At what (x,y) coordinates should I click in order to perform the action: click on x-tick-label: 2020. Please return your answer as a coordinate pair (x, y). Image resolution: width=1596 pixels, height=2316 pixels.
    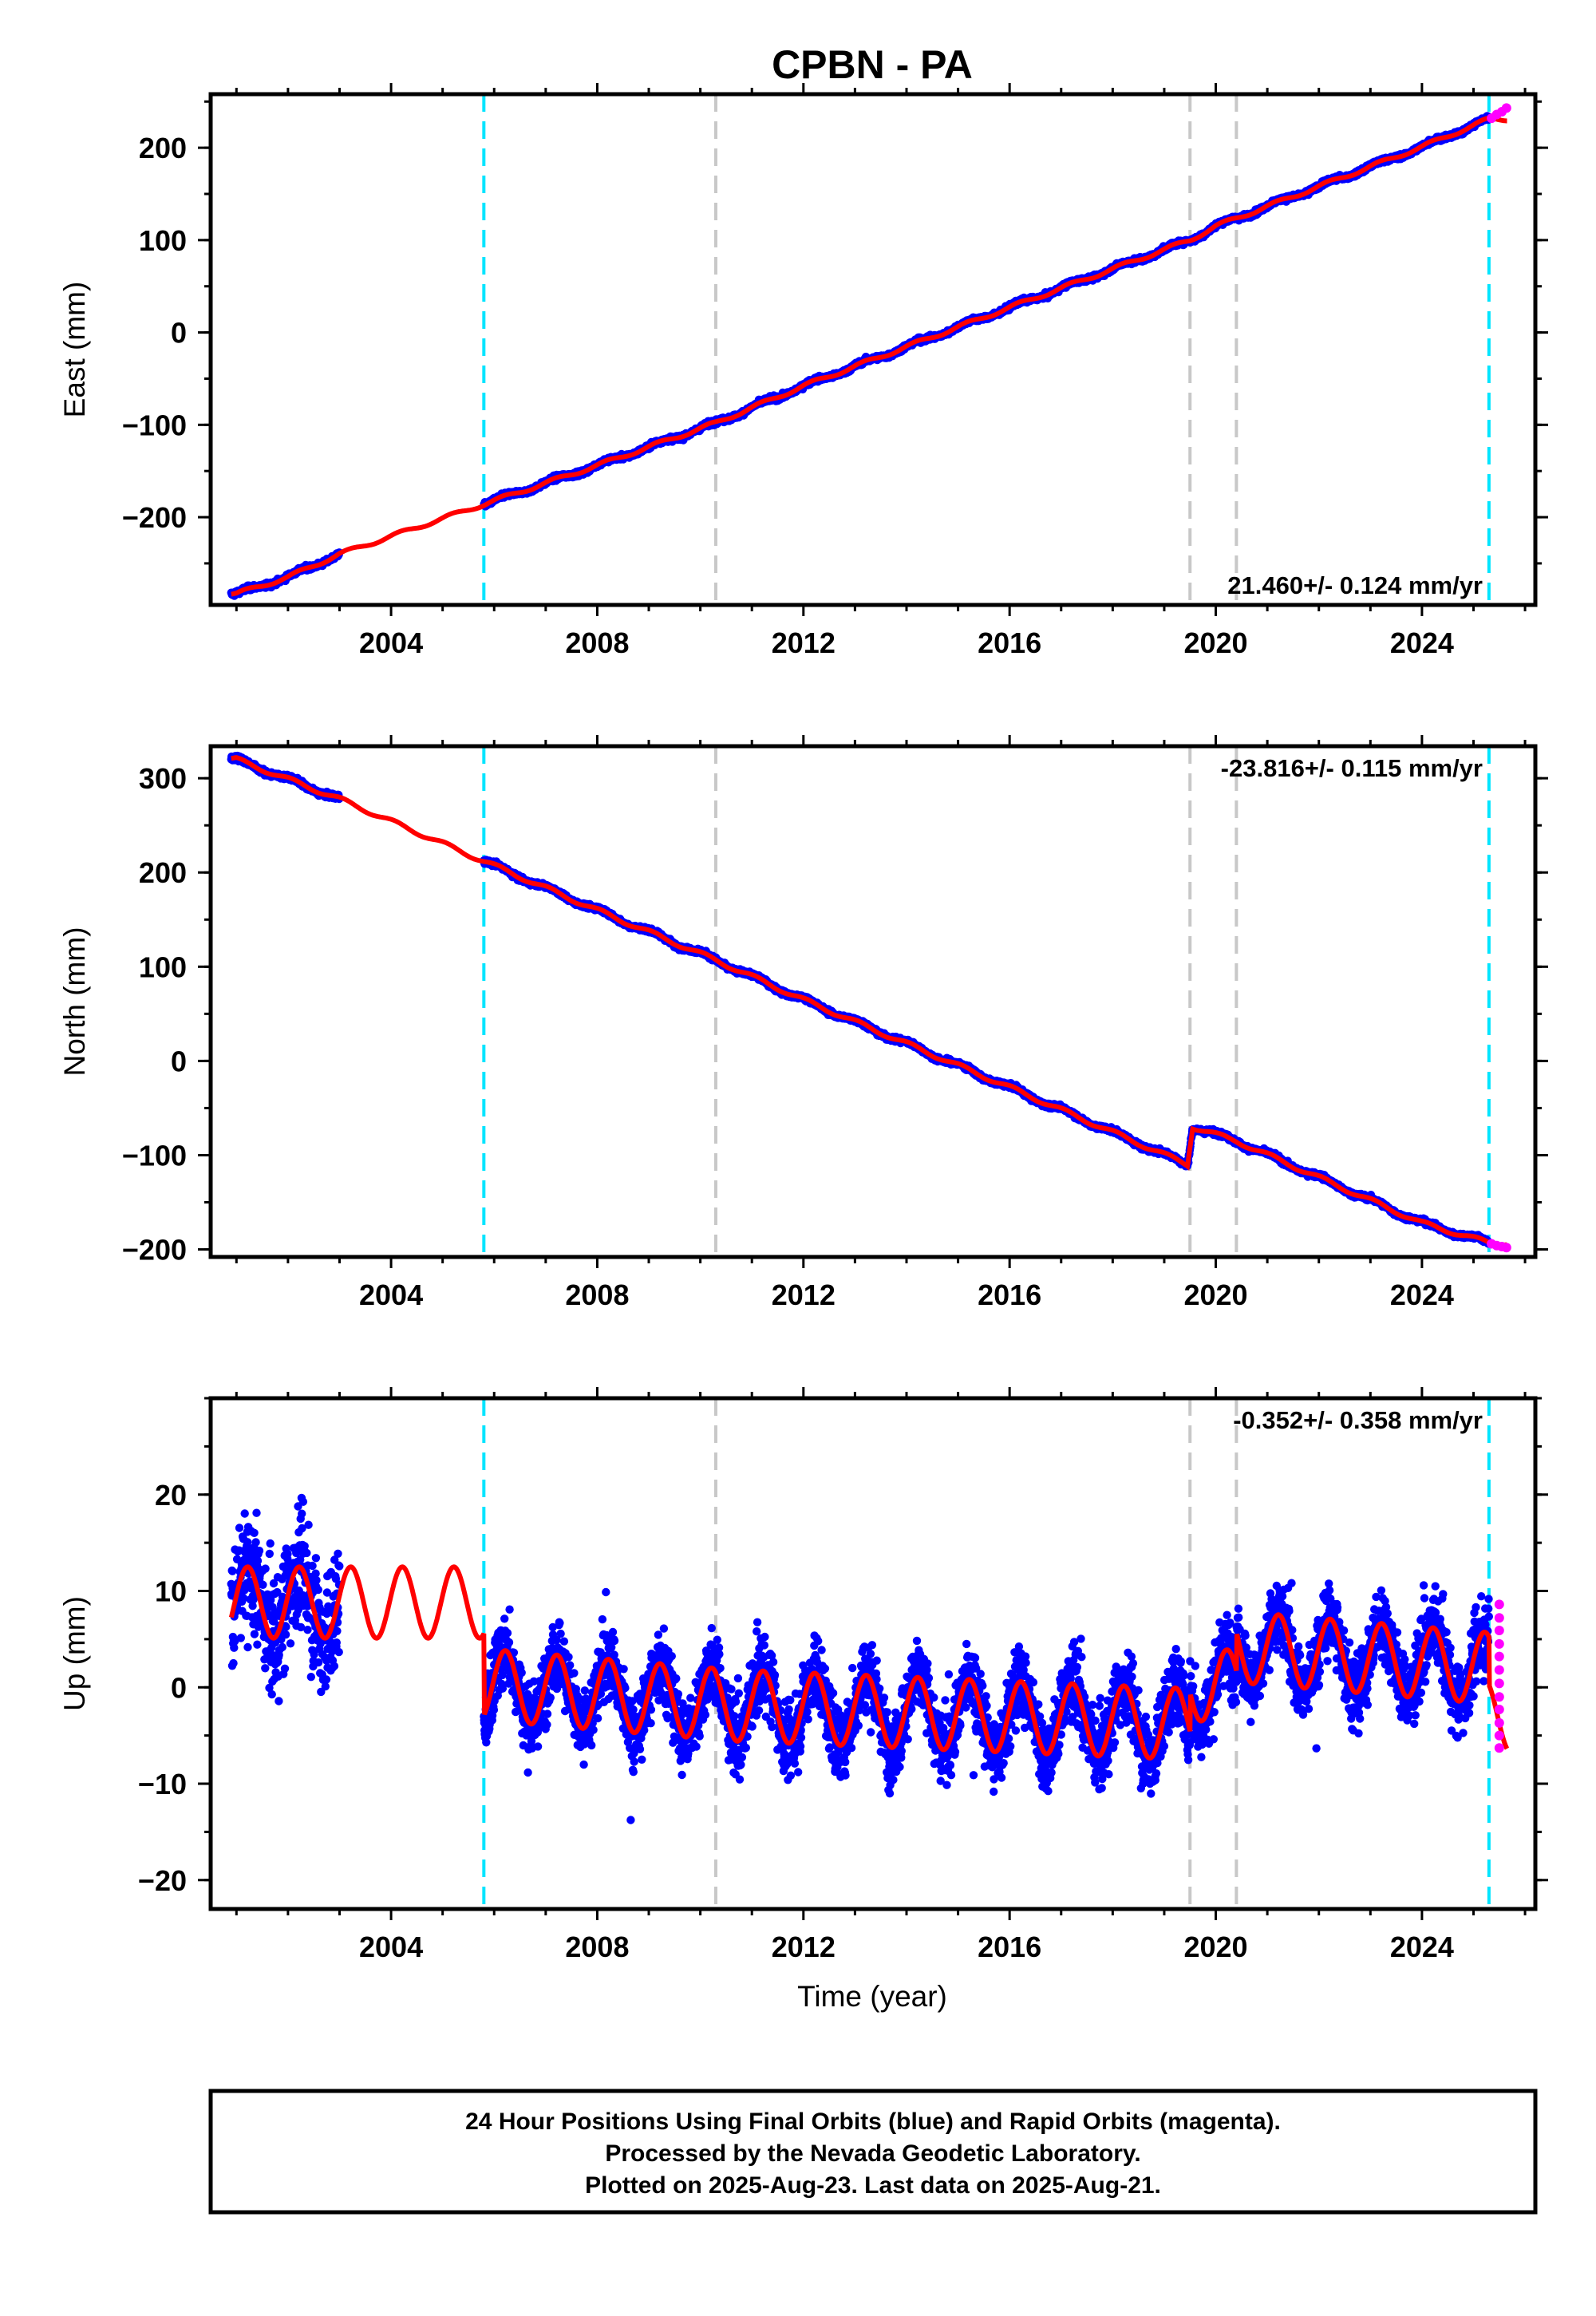
    Looking at the image, I should click on (1215, 642).